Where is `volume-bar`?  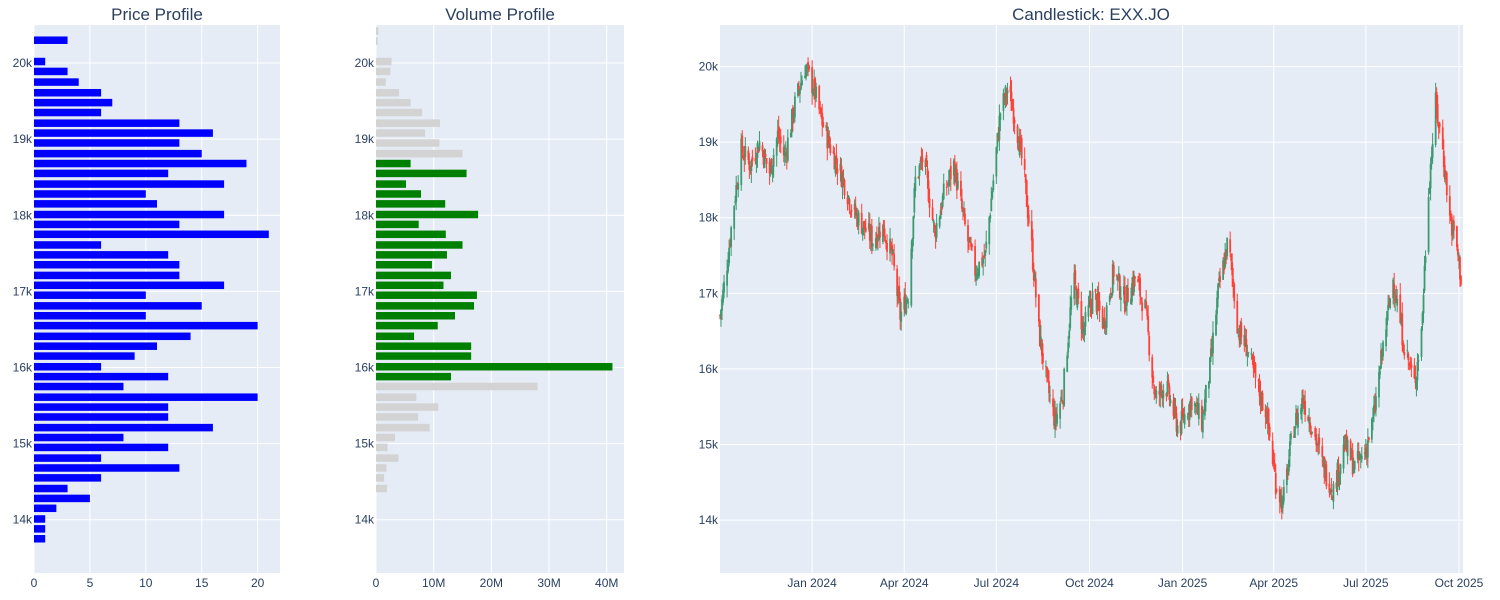
volume-bar is located at coordinates (397, 417).